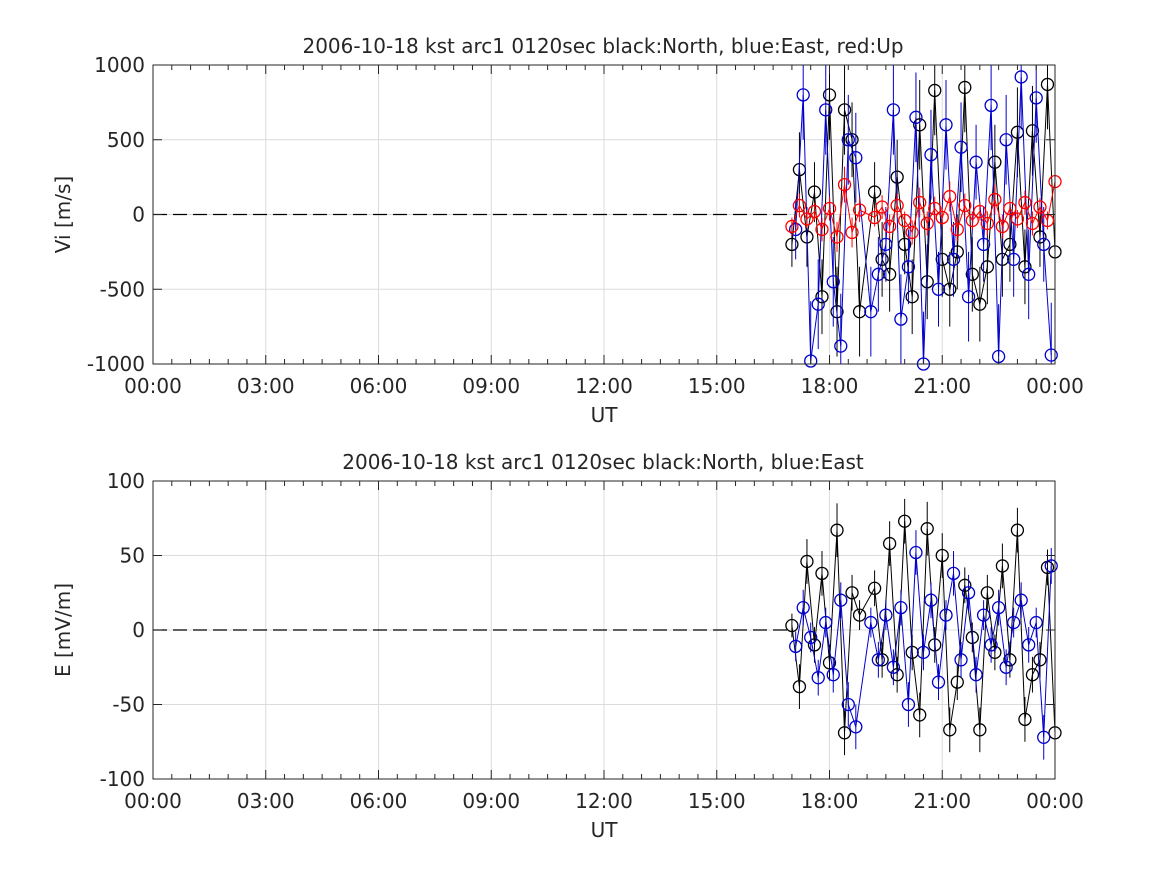 The width and height of the screenshot is (1167, 875). What do you see at coordinates (266, 386) in the screenshot?
I see `x-tick-label: 03:00` at bounding box center [266, 386].